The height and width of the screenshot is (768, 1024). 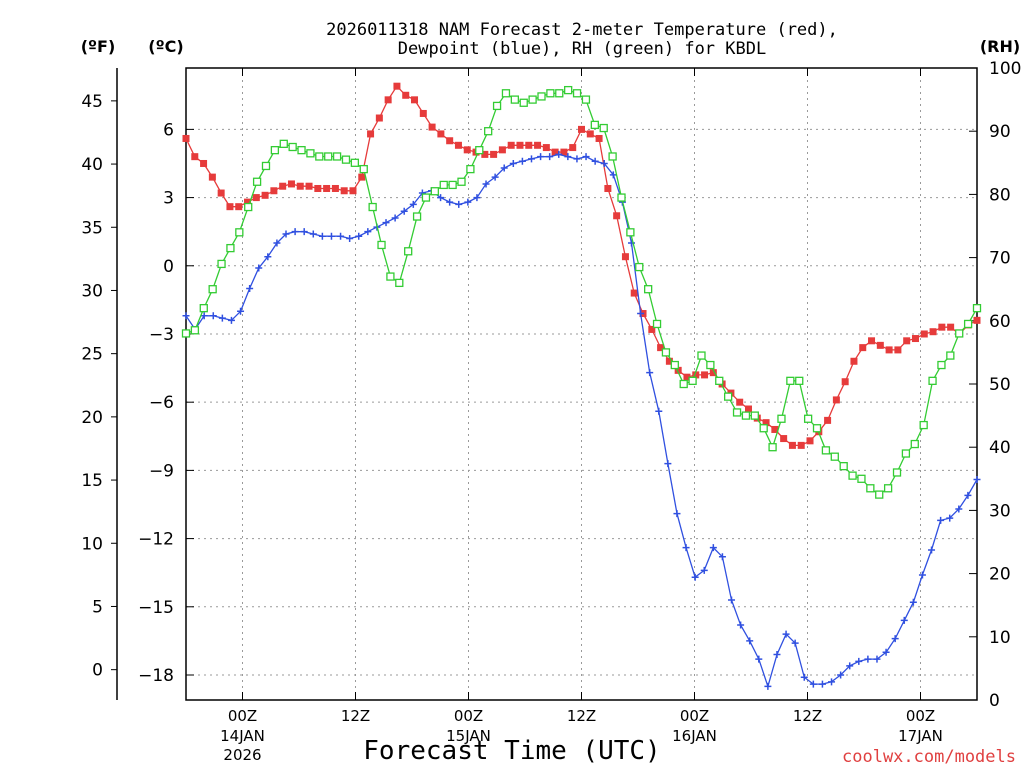 I want to click on celsius-tick-label: −18, so click(x=156, y=676).